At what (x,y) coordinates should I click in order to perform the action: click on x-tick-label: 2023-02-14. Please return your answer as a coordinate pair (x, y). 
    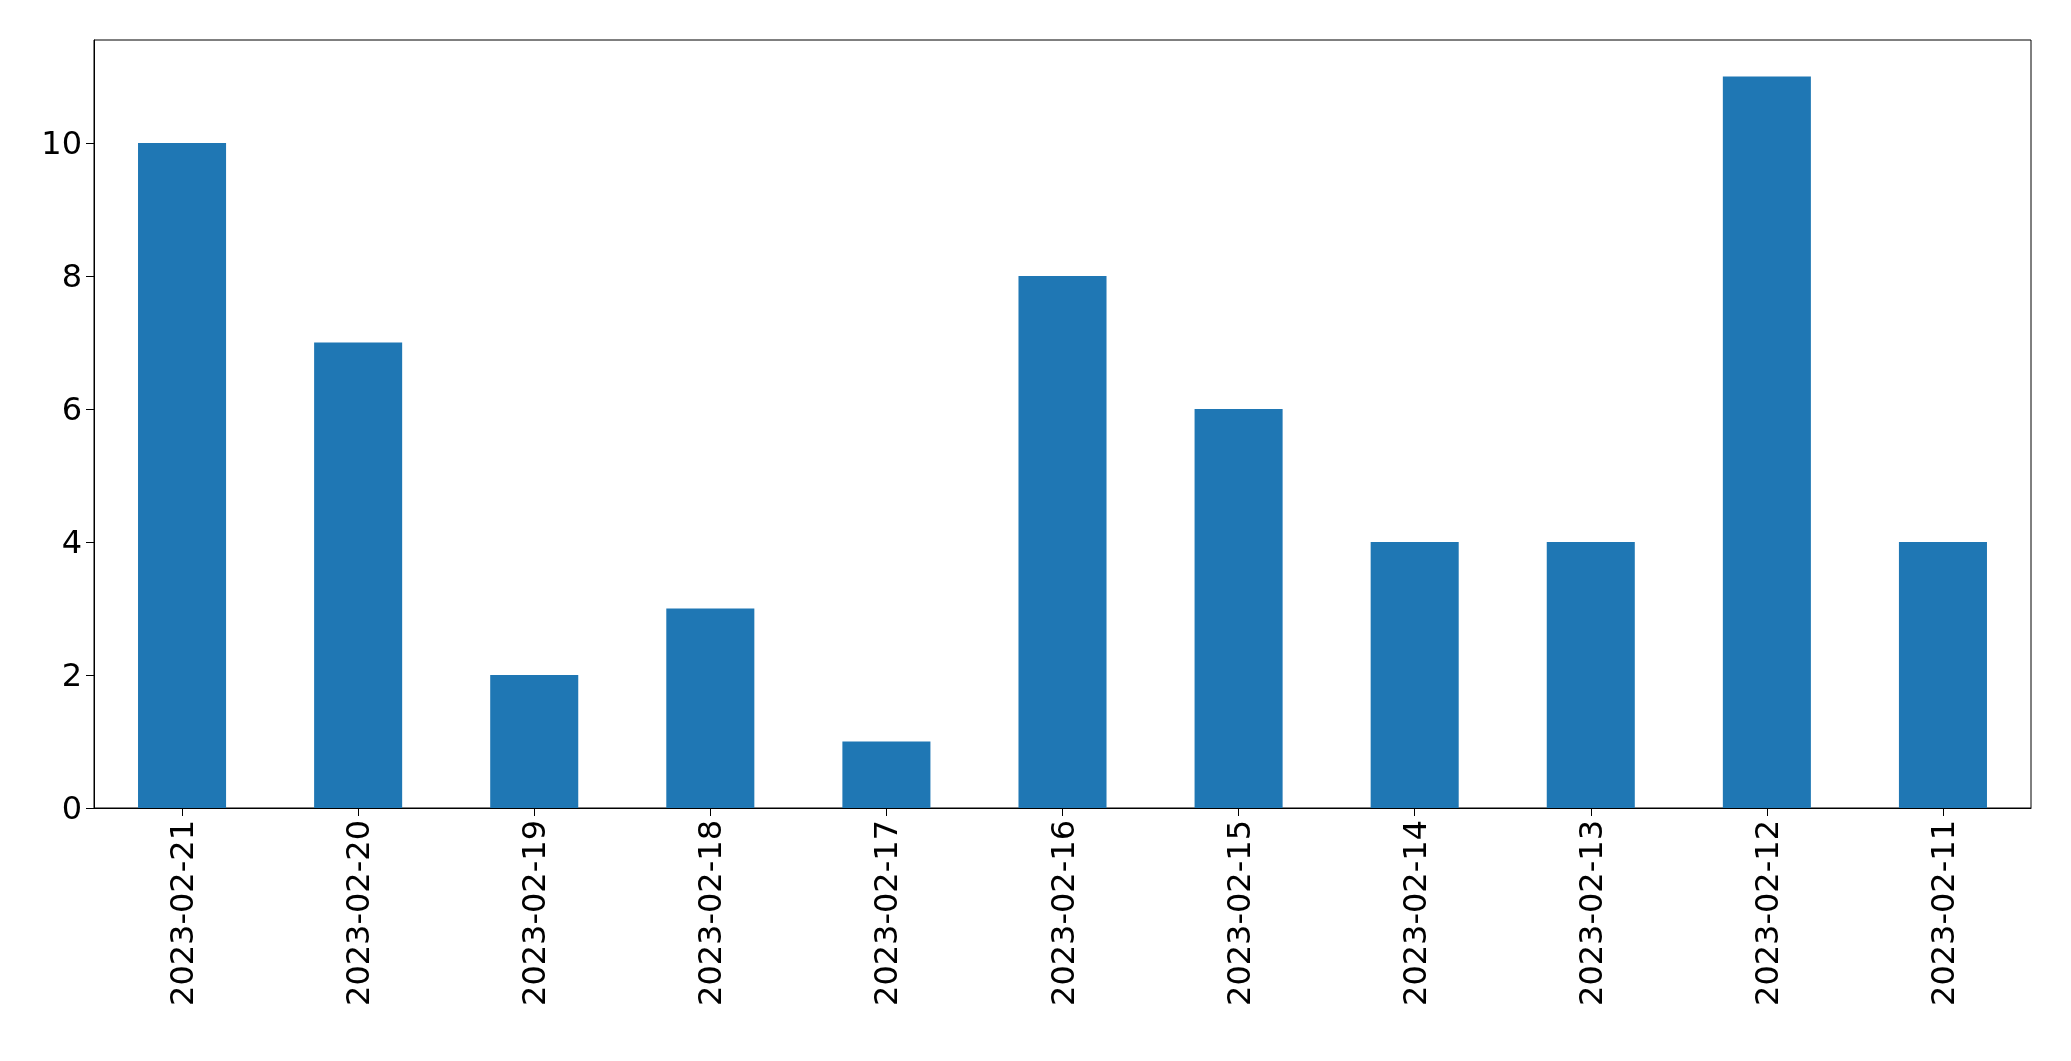
    Looking at the image, I should click on (1414, 913).